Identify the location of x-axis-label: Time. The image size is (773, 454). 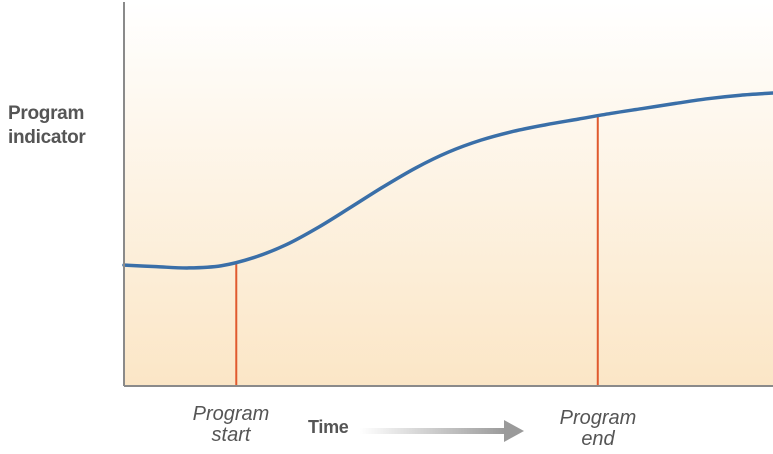
(328, 427).